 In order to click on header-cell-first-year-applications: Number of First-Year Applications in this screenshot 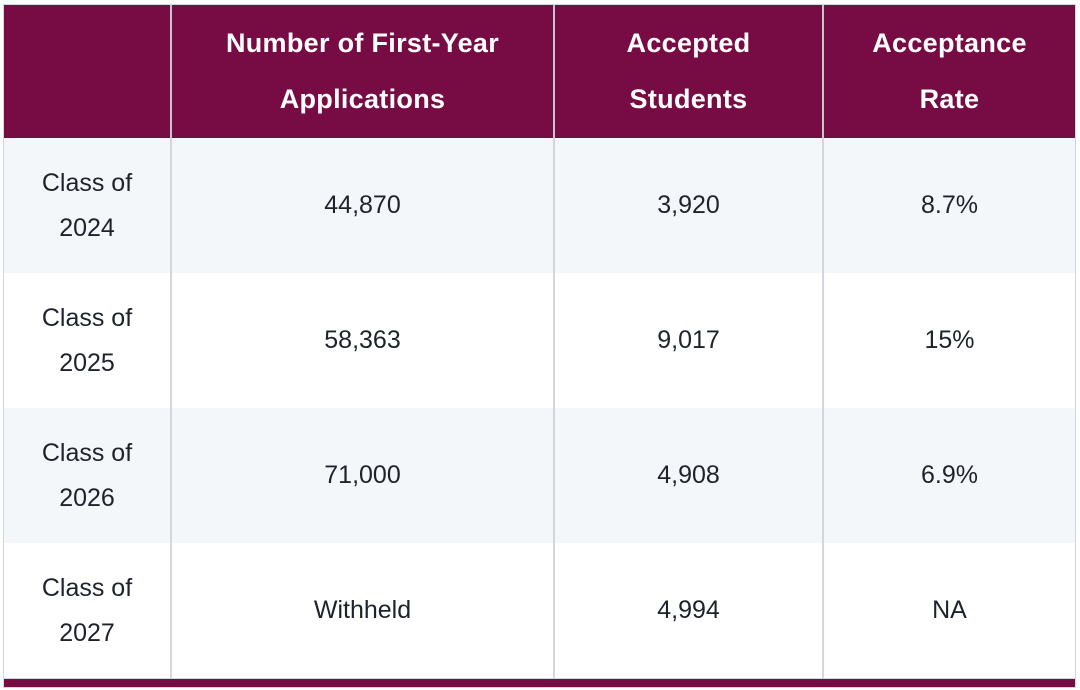, I will do `click(361, 71)`.